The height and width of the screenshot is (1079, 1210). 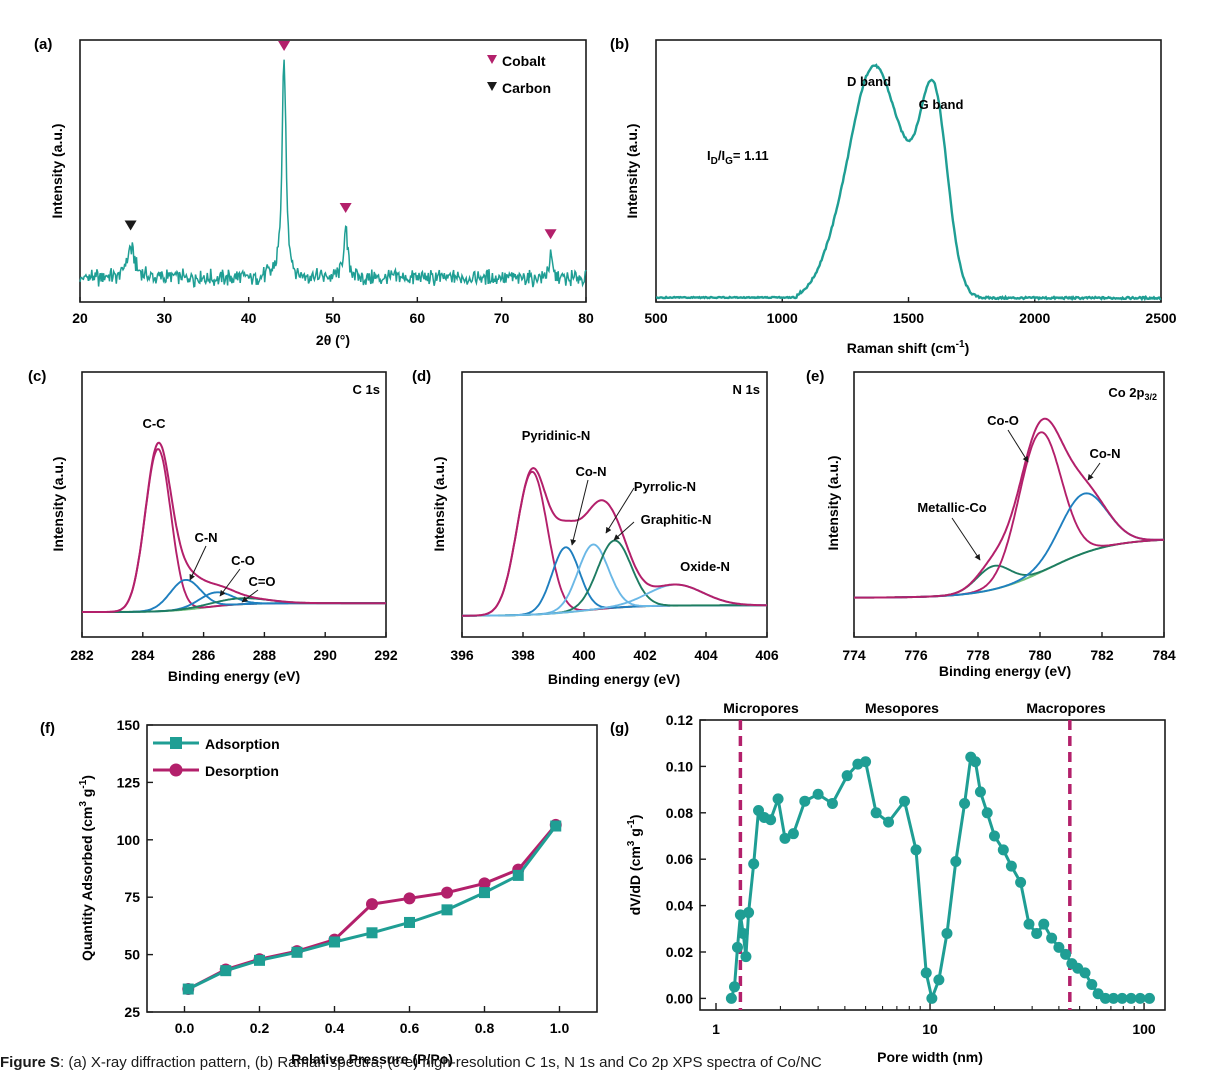 What do you see at coordinates (951, 507) in the screenshot?
I see `metallic-co-label: Metallic-Co` at bounding box center [951, 507].